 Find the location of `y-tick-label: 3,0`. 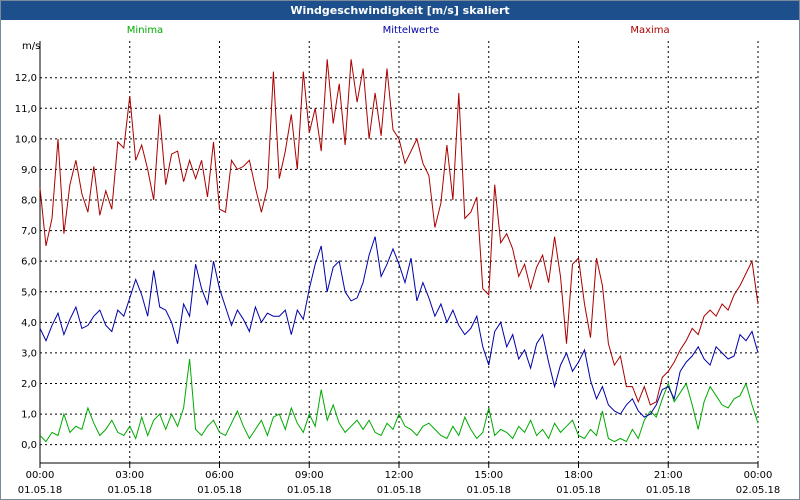

y-tick-label: 3,0 is located at coordinates (29, 353).